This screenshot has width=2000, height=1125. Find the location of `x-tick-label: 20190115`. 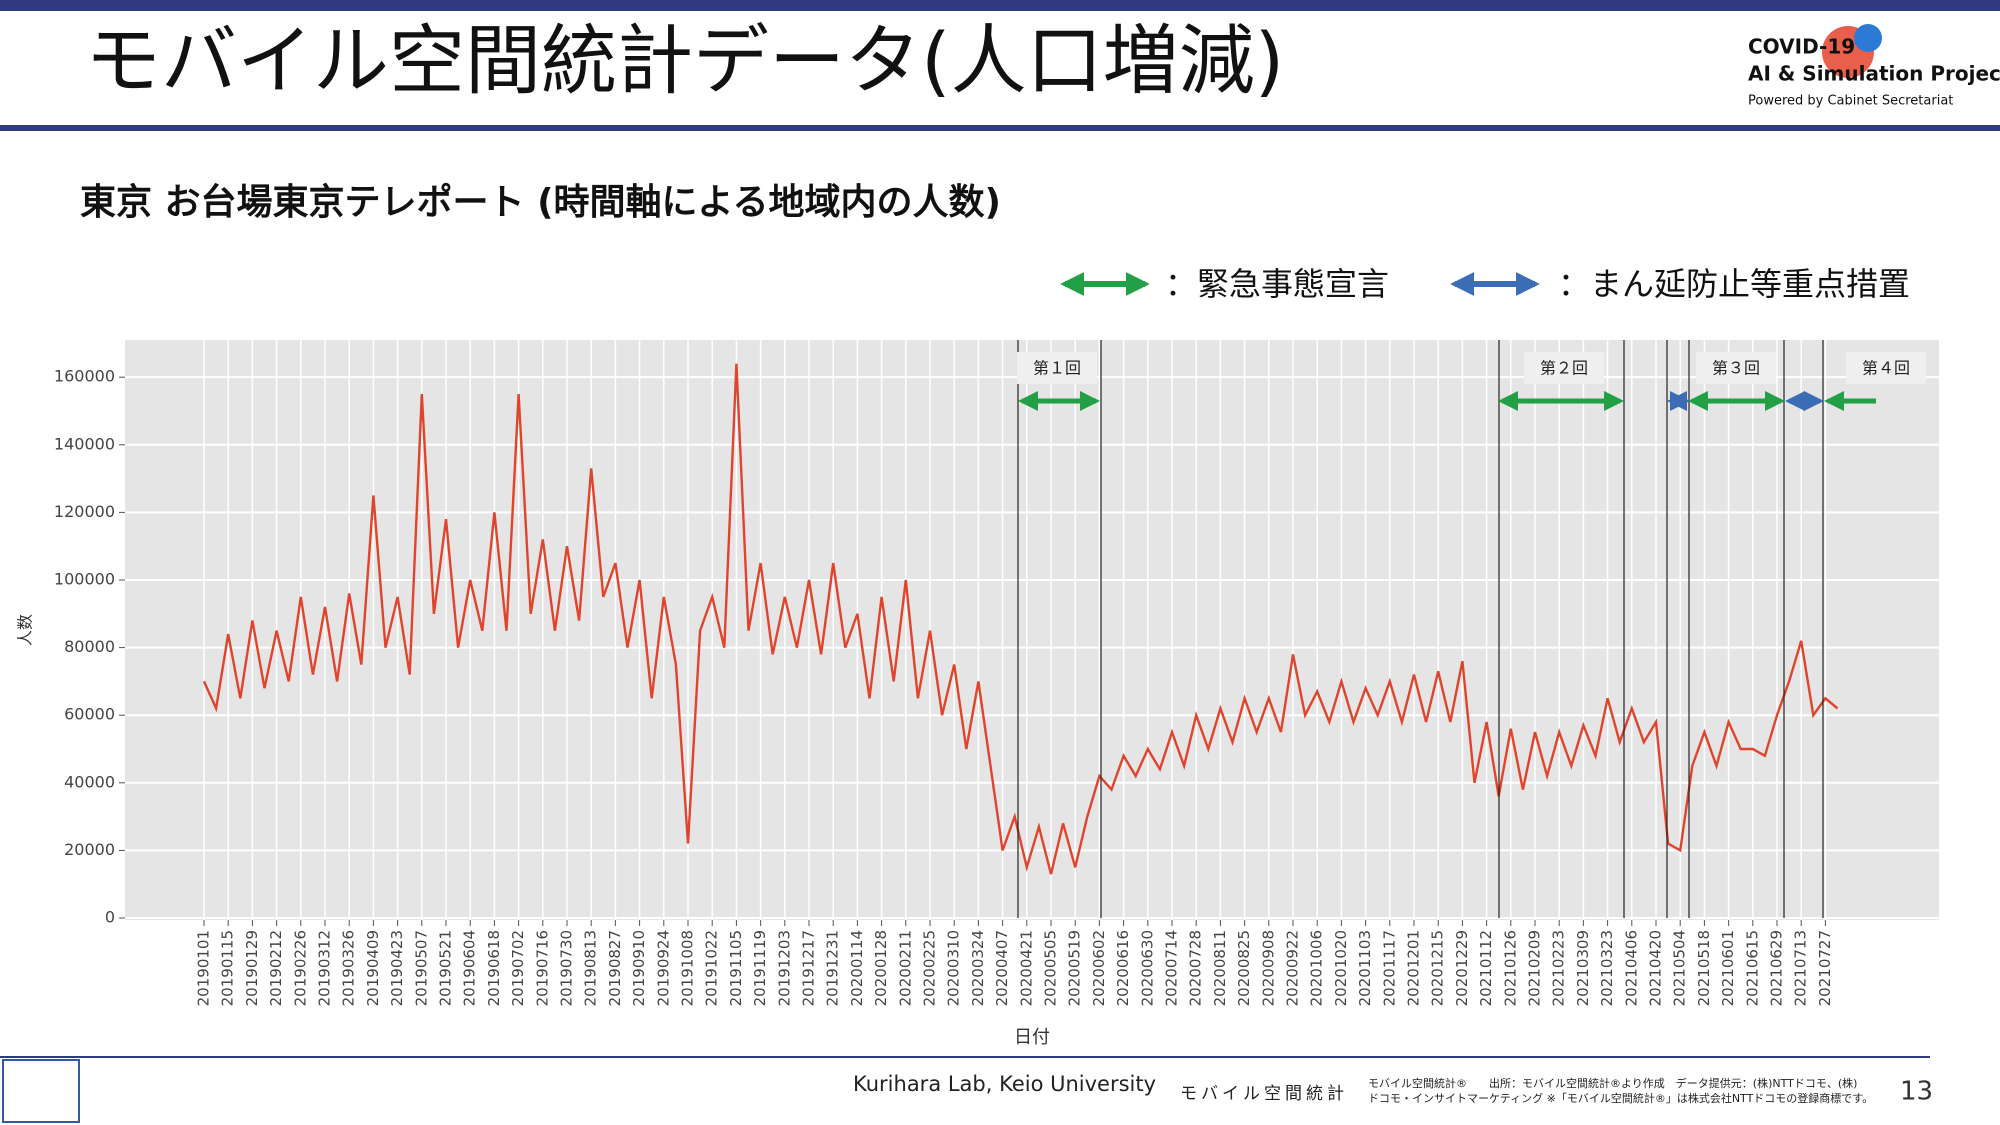

x-tick-label: 20190115 is located at coordinates (228, 968).